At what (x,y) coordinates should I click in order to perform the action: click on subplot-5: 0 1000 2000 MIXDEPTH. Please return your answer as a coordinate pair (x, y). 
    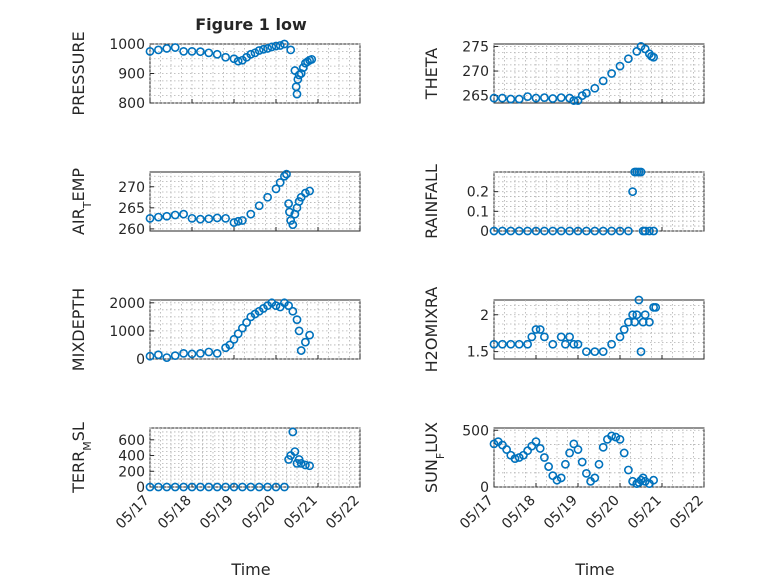
    Looking at the image, I should click on (215, 329).